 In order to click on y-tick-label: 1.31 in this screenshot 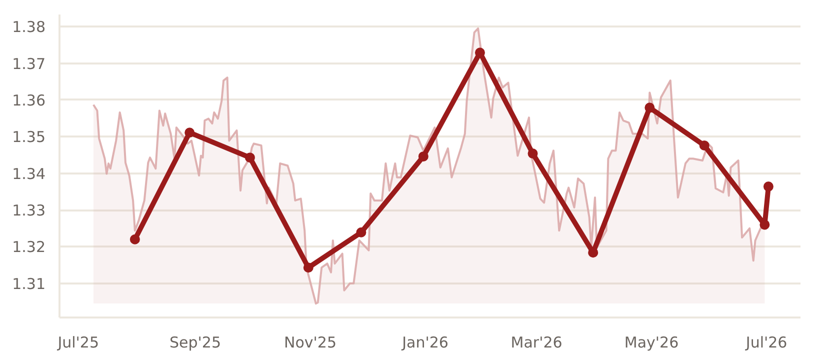, I will do `click(29, 283)`.